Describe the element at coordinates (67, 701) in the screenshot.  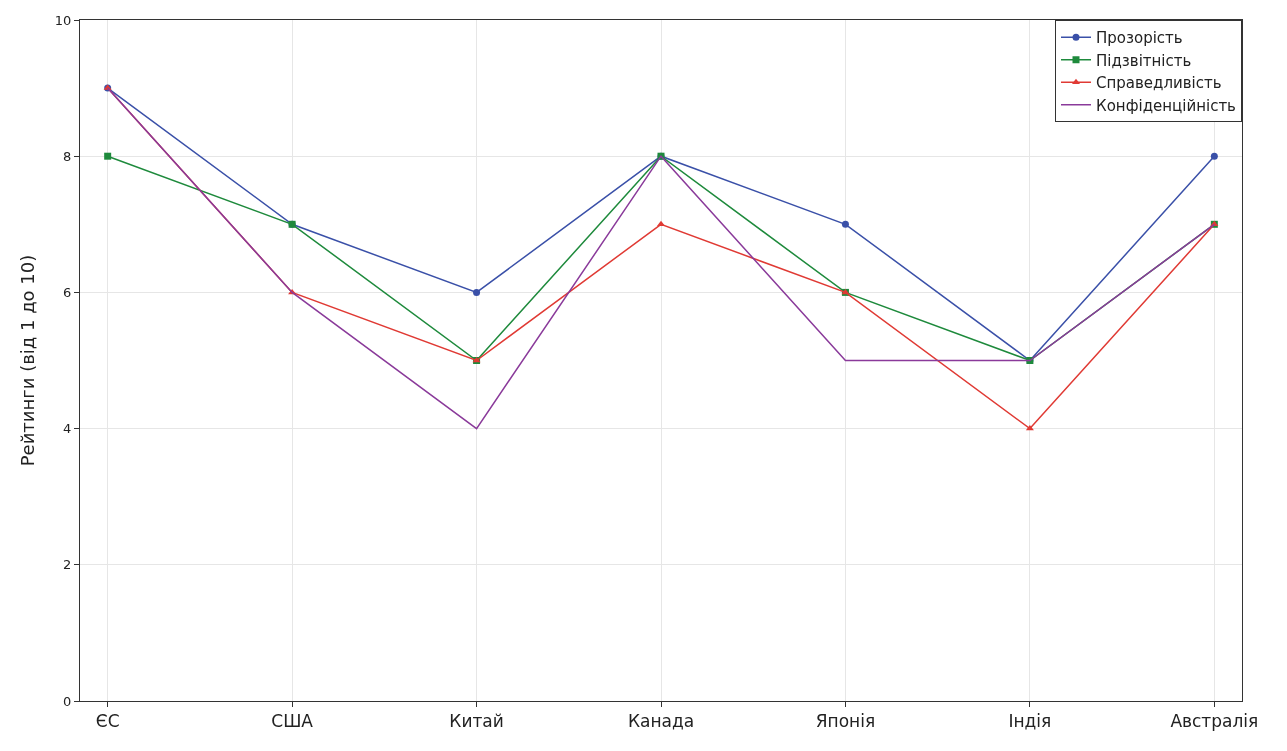
I see `y-tick-label: 0` at that location.